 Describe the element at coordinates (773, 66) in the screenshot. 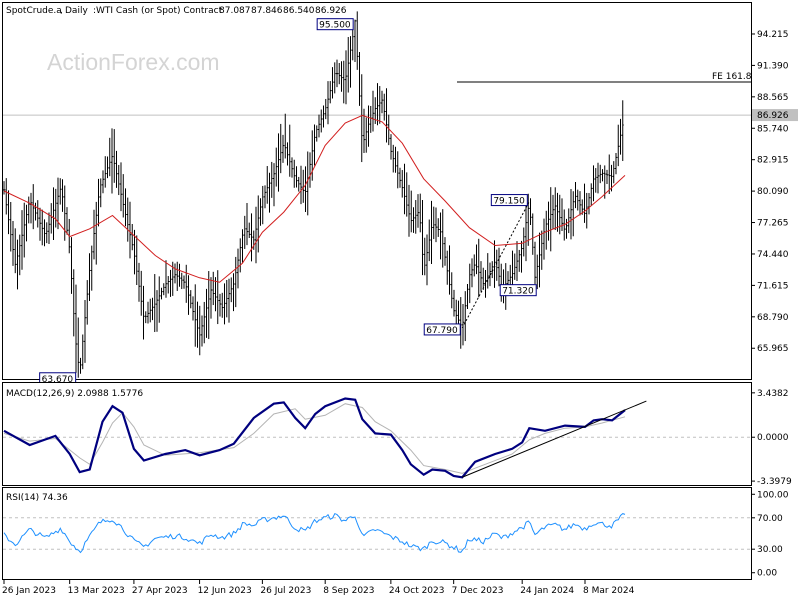

I see `y-tick-label: 91.390` at that location.